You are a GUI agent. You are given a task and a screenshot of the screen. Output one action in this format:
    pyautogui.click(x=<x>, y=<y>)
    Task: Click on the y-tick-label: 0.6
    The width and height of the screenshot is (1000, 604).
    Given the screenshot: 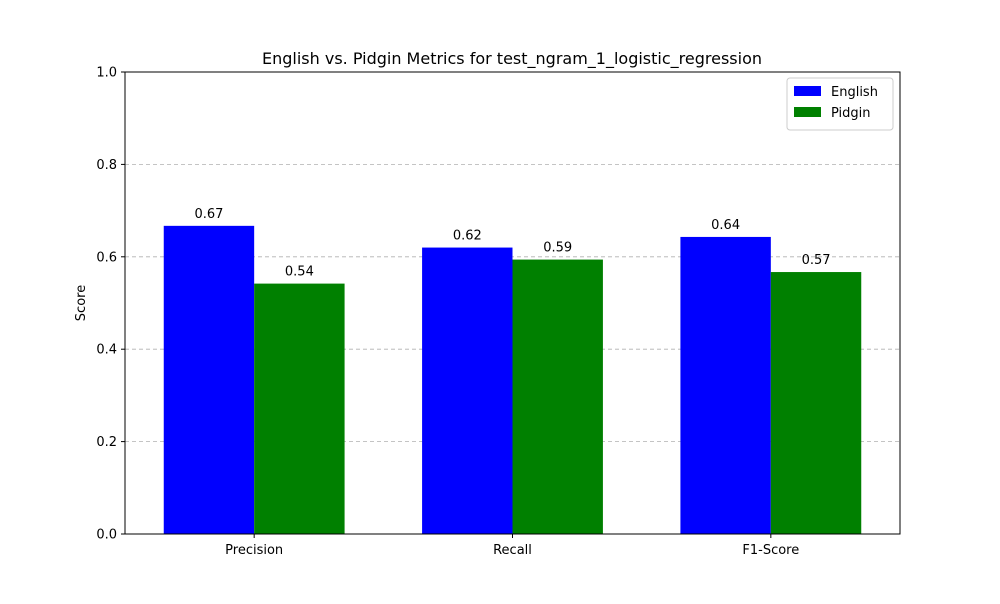 What is the action you would take?
    pyautogui.click(x=106, y=257)
    